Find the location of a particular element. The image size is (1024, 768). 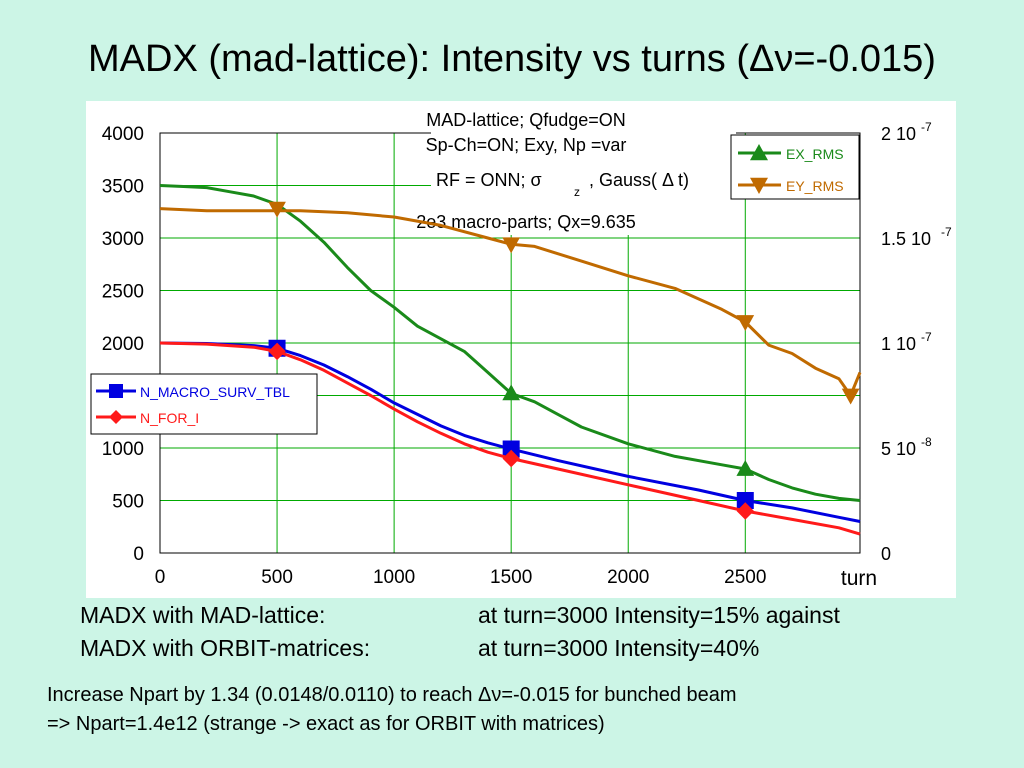

annotation-line: MAD-lattice; Qfudge=ON is located at coordinates (526, 120).